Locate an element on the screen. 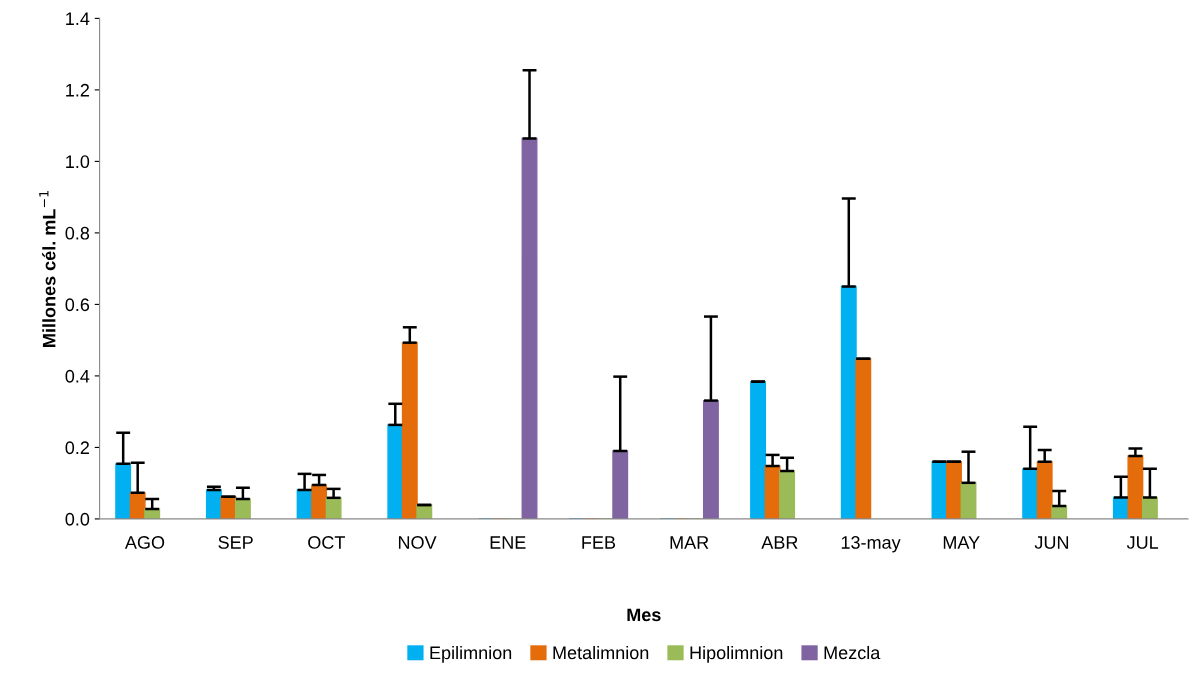 The image size is (1200, 681). x-axis-title: Mes is located at coordinates (644, 615).